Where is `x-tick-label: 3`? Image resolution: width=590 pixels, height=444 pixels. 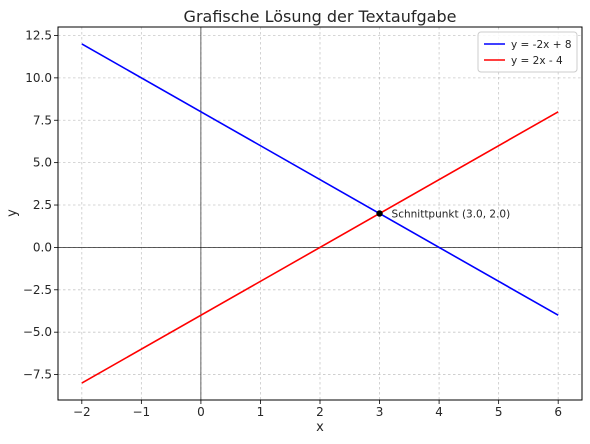 x-tick-label: 3 is located at coordinates (380, 412).